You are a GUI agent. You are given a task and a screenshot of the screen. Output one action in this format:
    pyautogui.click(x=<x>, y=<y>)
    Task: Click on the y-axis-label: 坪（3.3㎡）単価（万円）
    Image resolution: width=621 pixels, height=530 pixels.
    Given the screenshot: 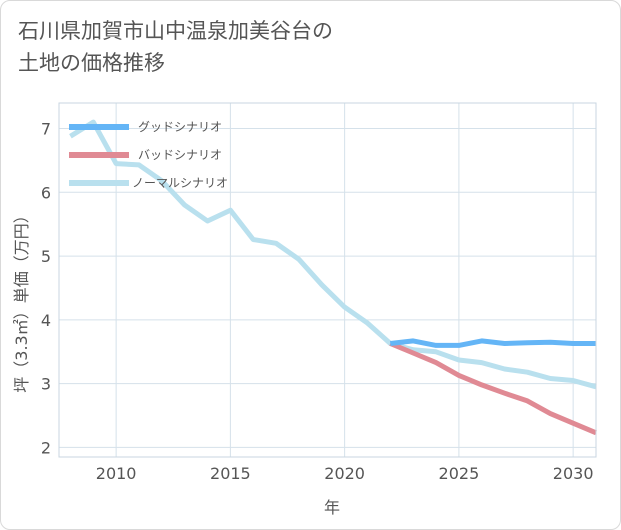 What is the action you would take?
    pyautogui.click(x=21, y=299)
    